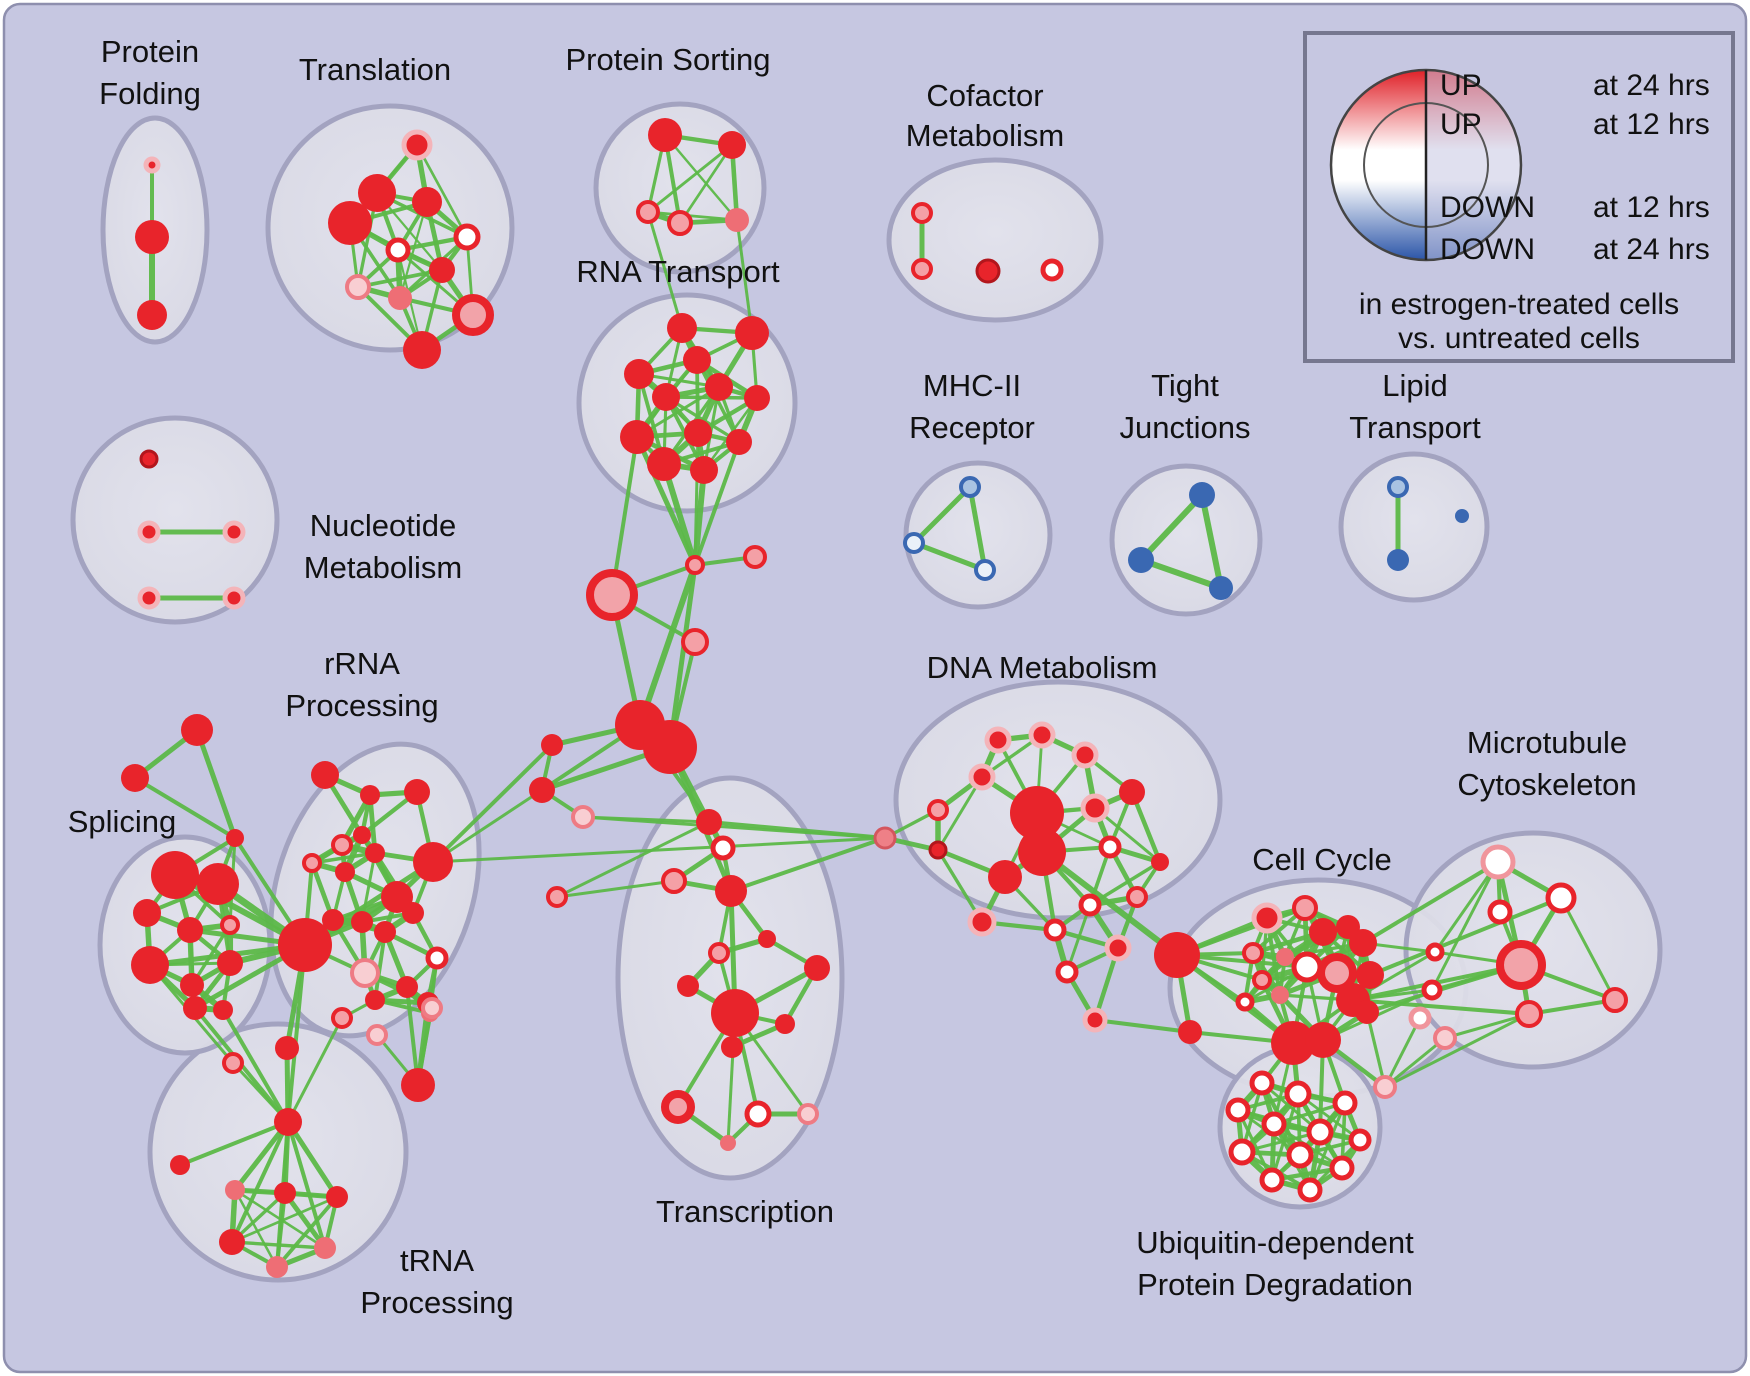  Describe the element at coordinates (914, 543) in the screenshot. I see `gene-node-blueRingWhite` at that location.